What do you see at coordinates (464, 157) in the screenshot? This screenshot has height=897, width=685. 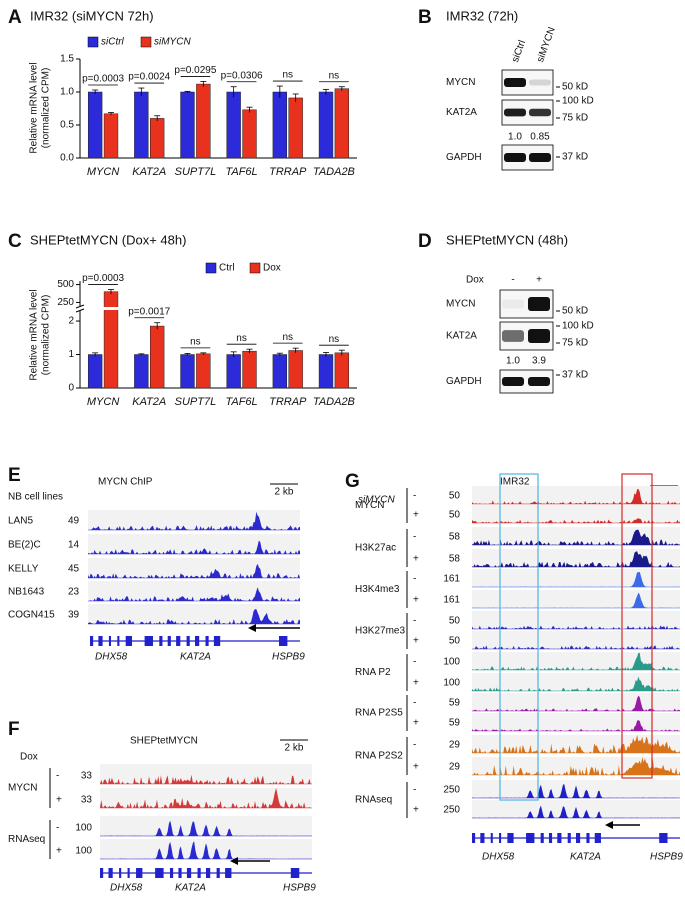 I see `row-label: GAPDH` at bounding box center [464, 157].